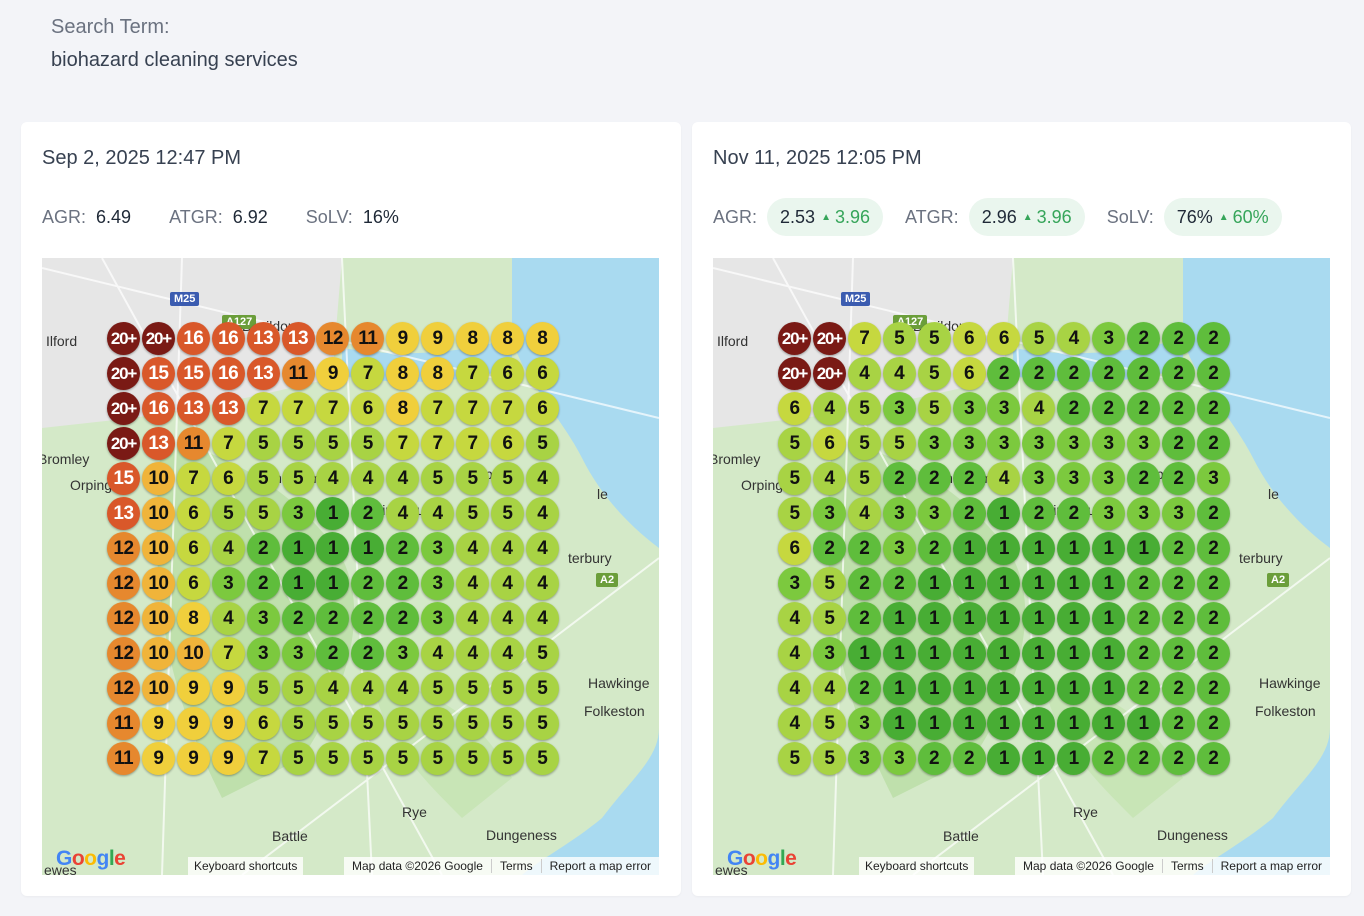 This screenshot has width=1364, height=916. I want to click on rank-pin: 15, so click(193, 373).